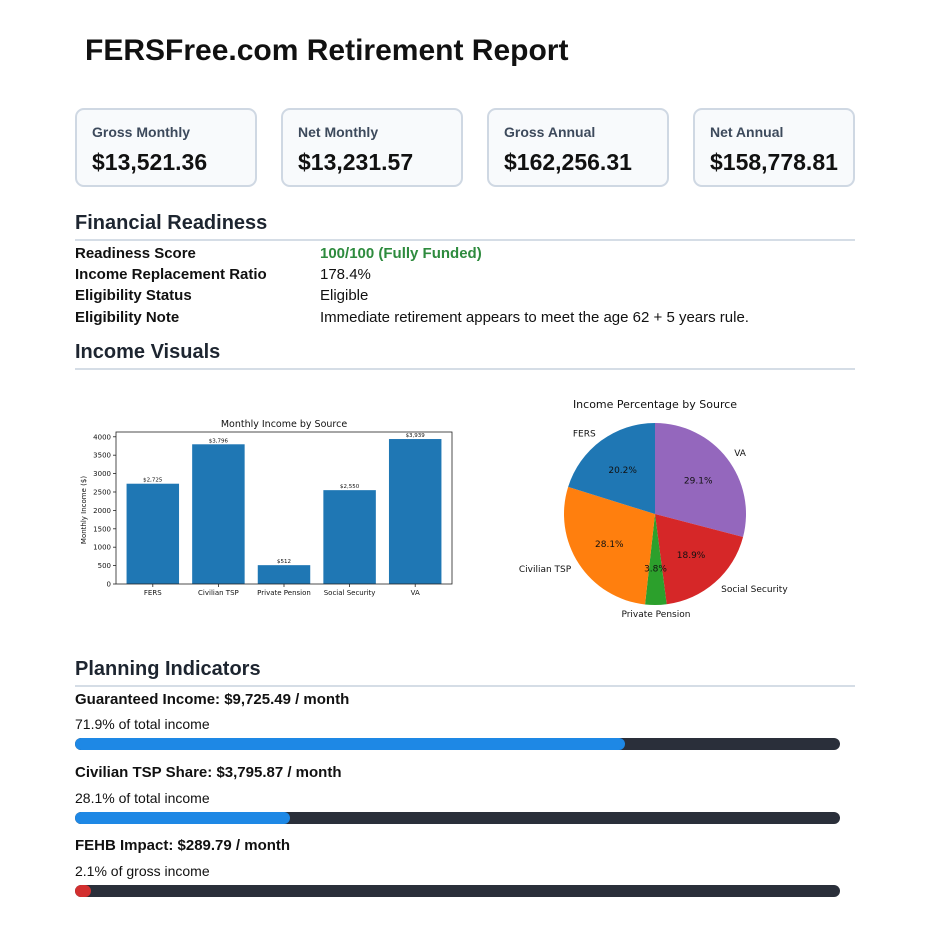 The width and height of the screenshot is (932, 938). Describe the element at coordinates (345, 274) in the screenshot. I see `replacement-ratio-value: 178.4%` at that location.